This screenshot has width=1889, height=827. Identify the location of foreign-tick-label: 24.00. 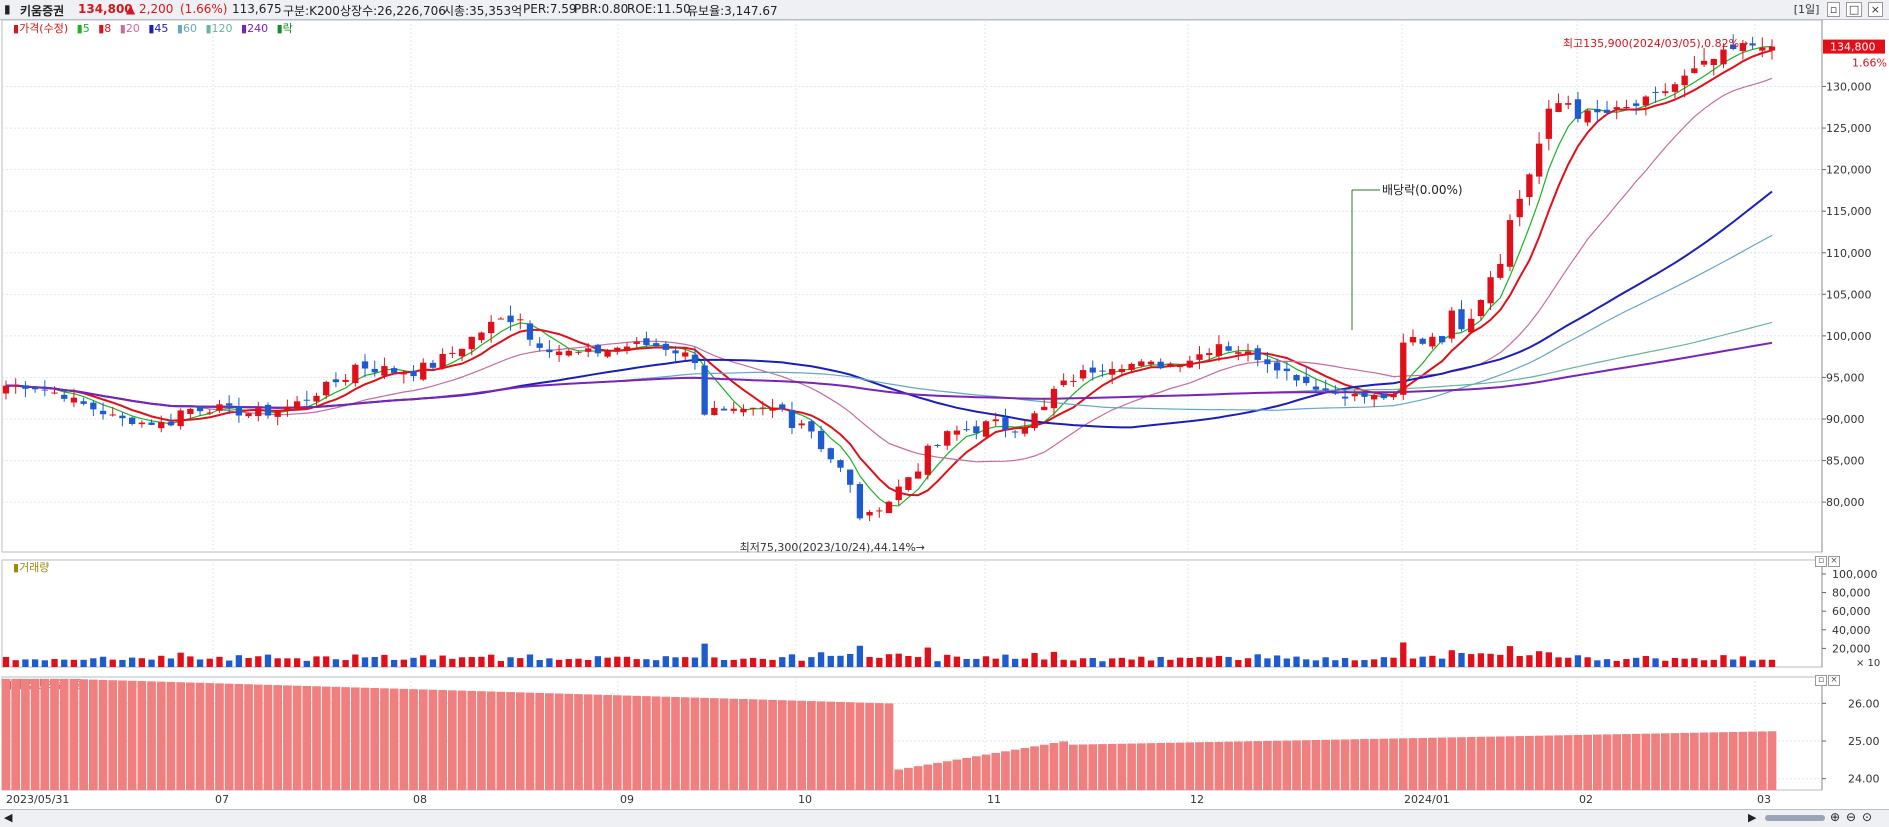
(1864, 779).